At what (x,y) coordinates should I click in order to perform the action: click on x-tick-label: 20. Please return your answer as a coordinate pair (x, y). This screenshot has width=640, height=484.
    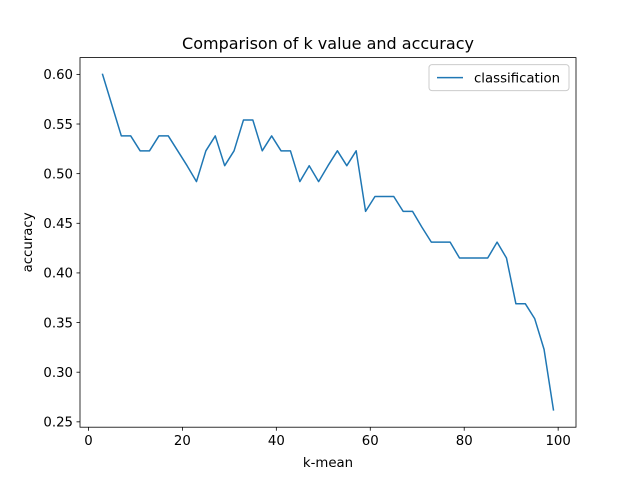
    Looking at the image, I should click on (182, 441).